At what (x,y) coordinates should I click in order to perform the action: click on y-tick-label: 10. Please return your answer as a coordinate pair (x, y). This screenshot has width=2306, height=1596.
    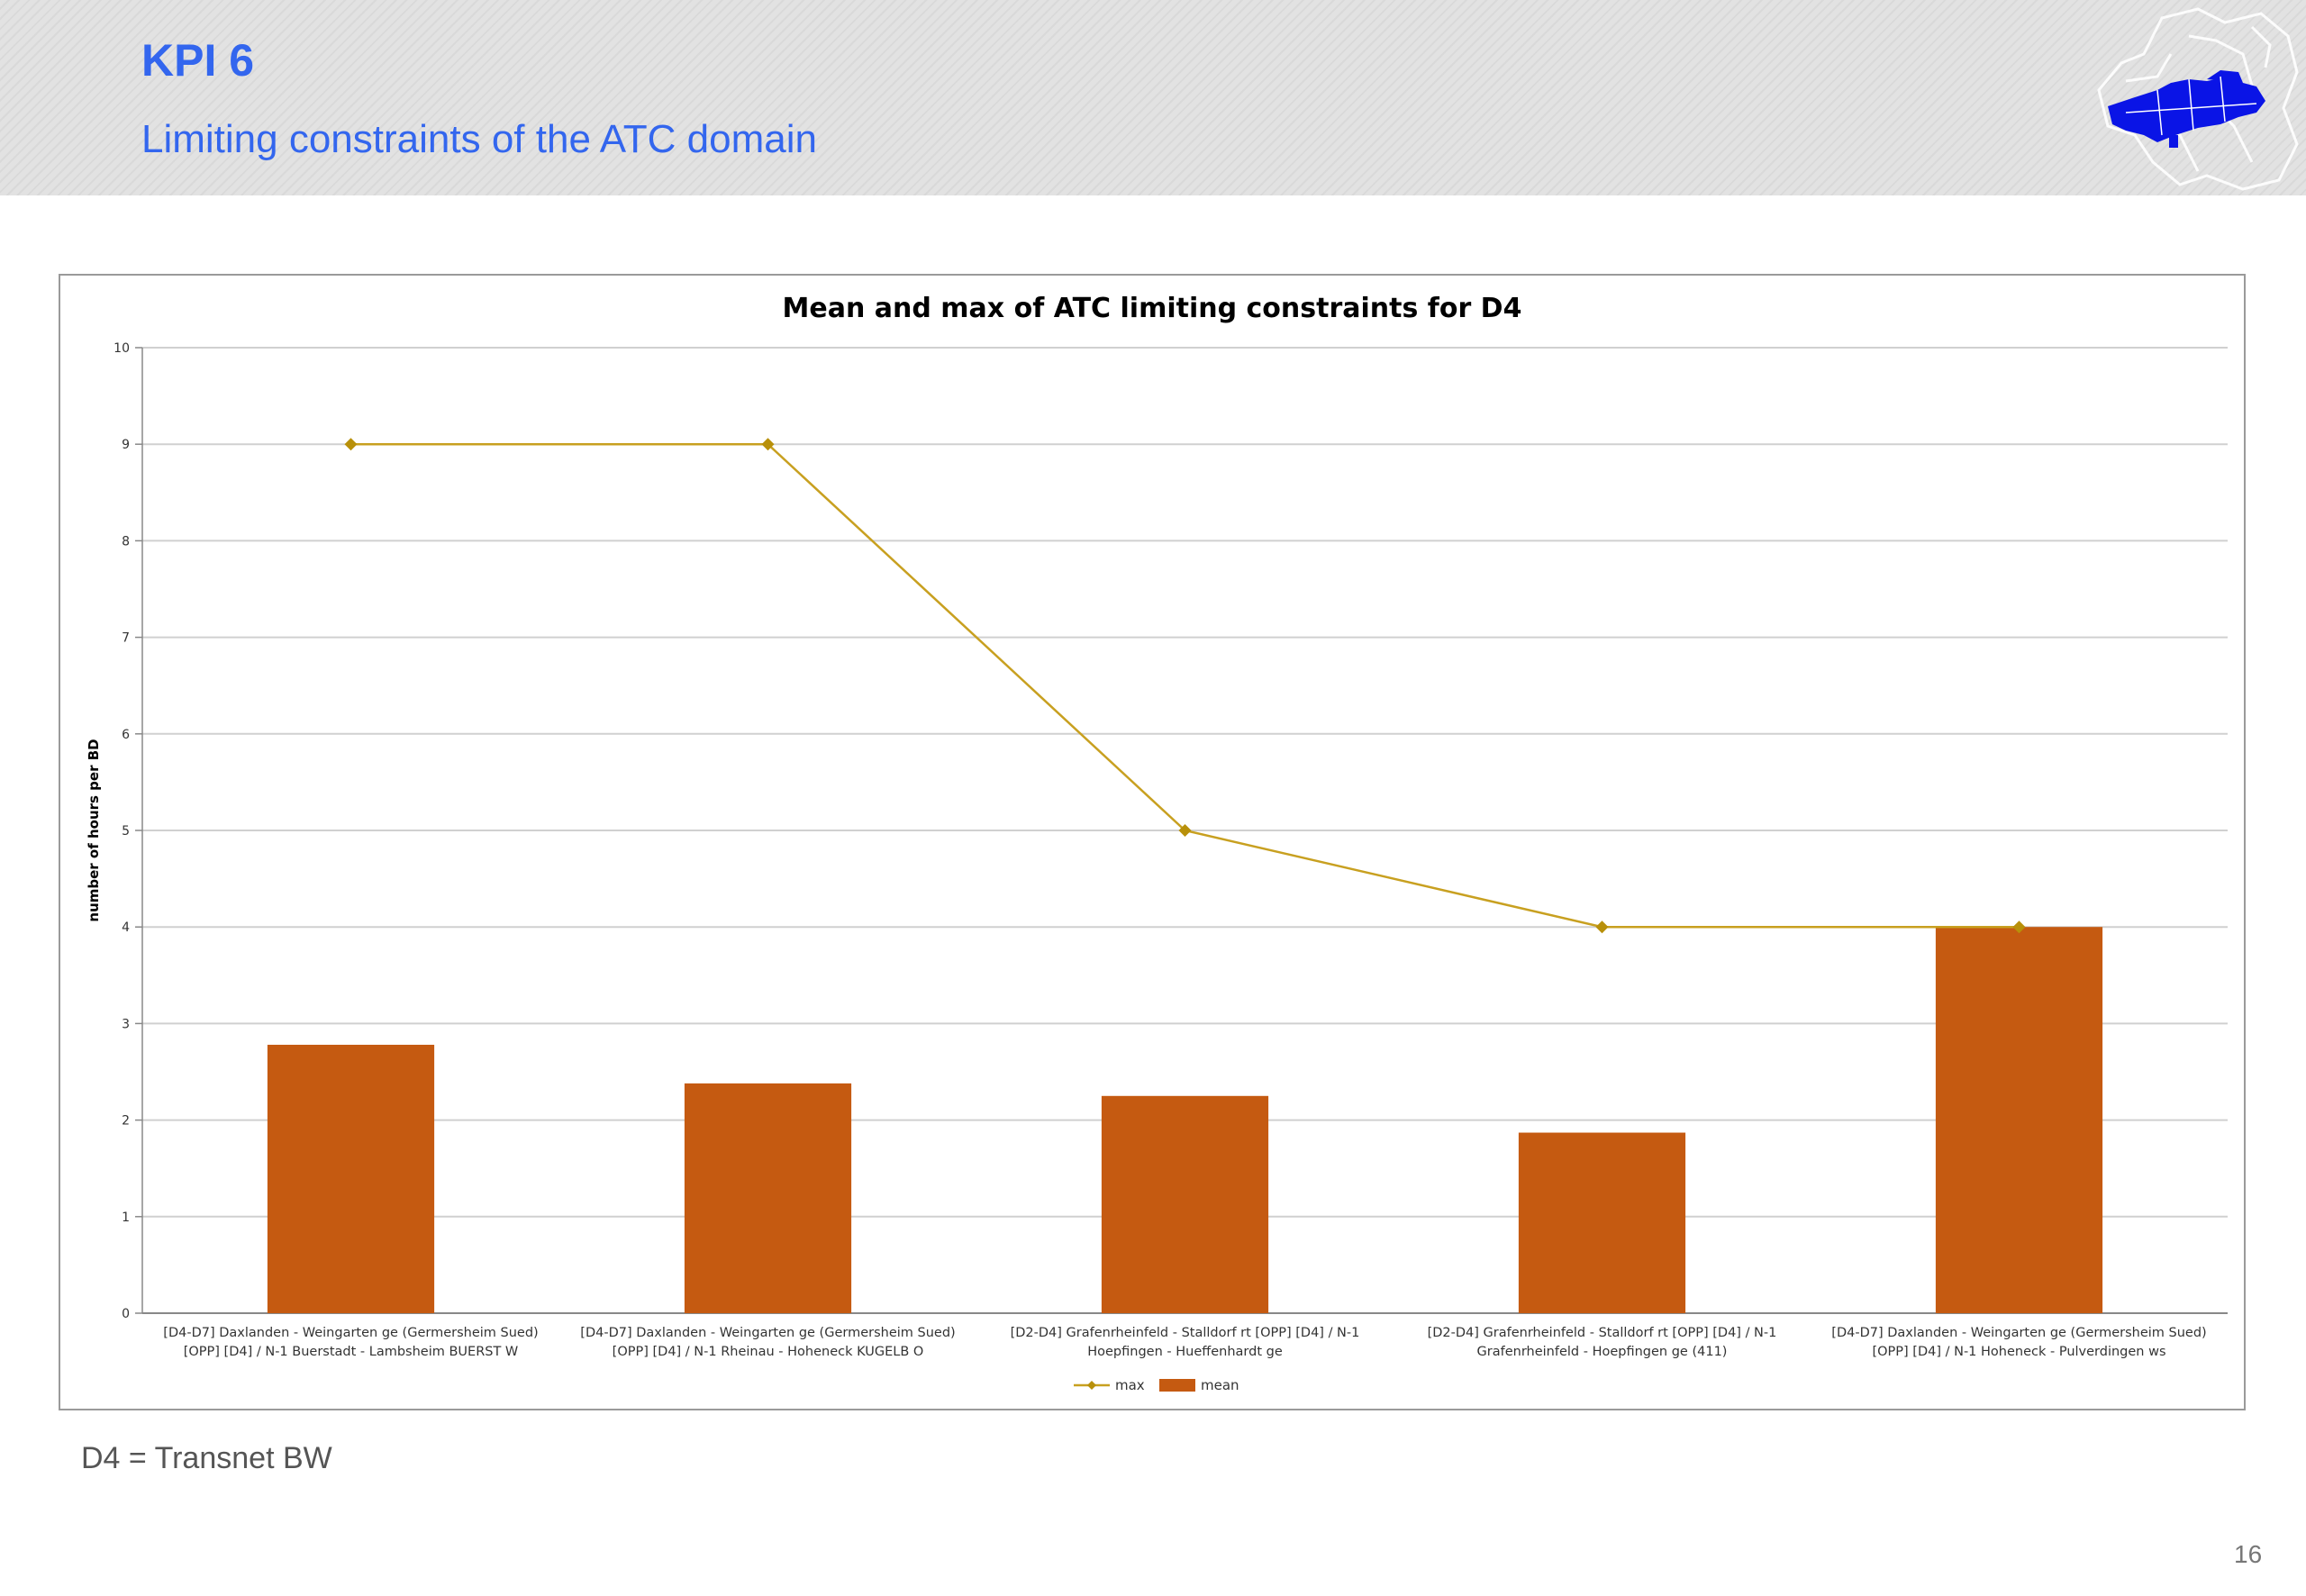
    Looking at the image, I should click on (121, 348).